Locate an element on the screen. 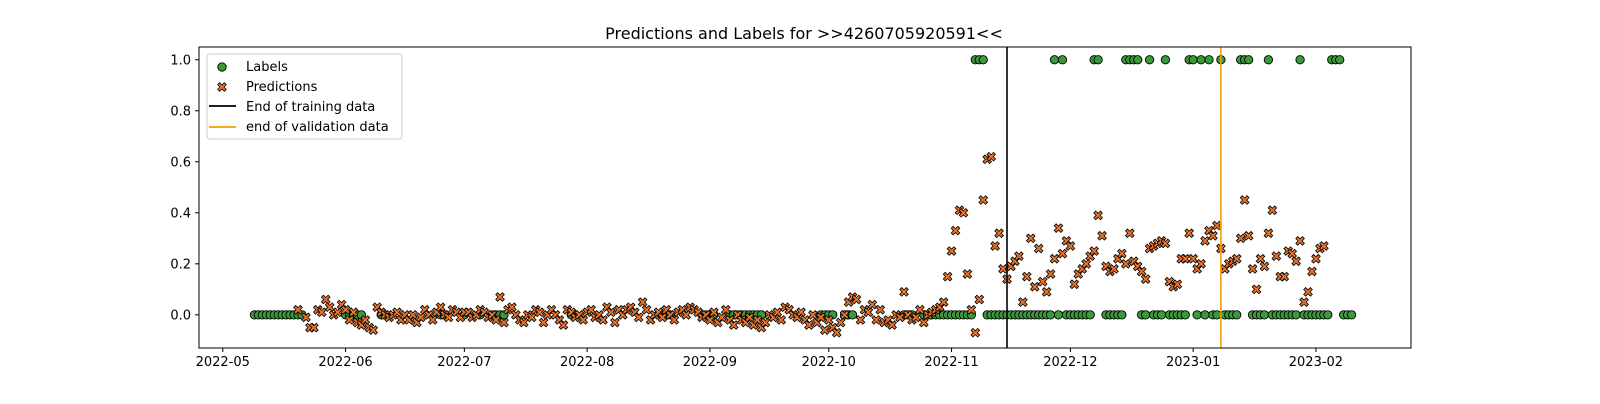 The width and height of the screenshot is (1600, 404). x-tick-label: 2022-12 is located at coordinates (1070, 362).